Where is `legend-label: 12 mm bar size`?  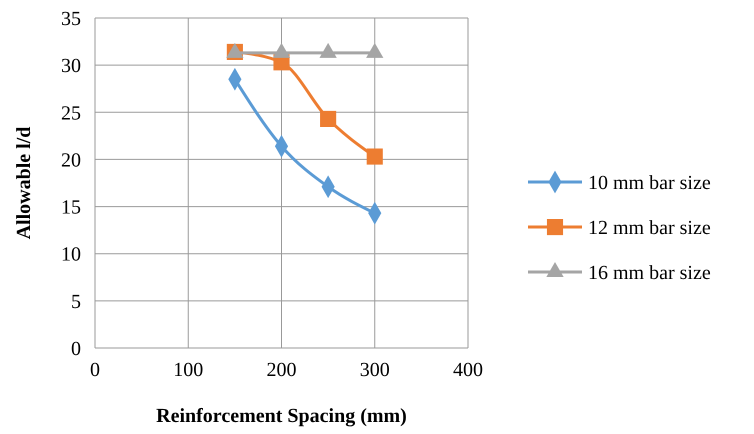
legend-label: 12 mm bar size is located at coordinates (649, 228).